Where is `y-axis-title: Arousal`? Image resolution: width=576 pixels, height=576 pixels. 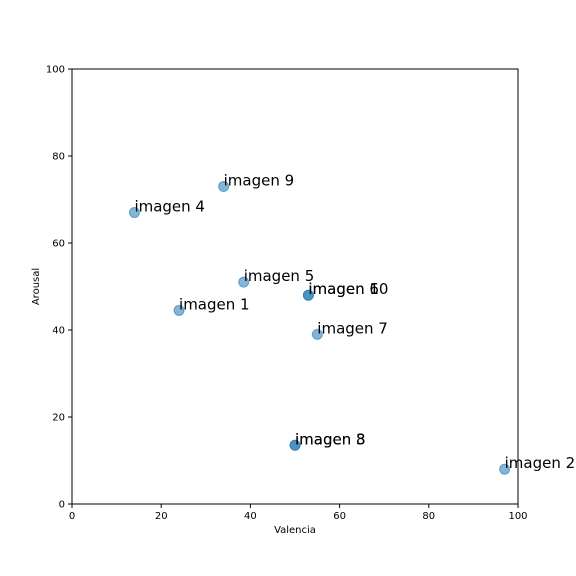 y-axis-title: Arousal is located at coordinates (36, 286).